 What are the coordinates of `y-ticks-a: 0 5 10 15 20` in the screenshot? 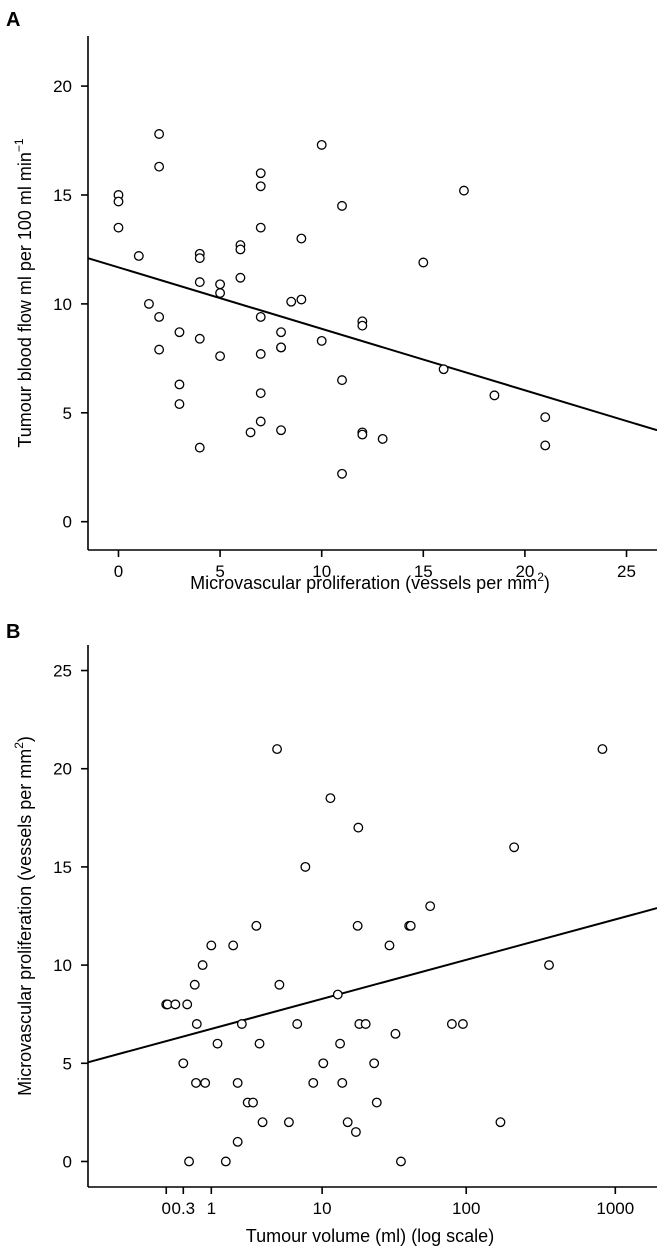 It's located at (70, 304).